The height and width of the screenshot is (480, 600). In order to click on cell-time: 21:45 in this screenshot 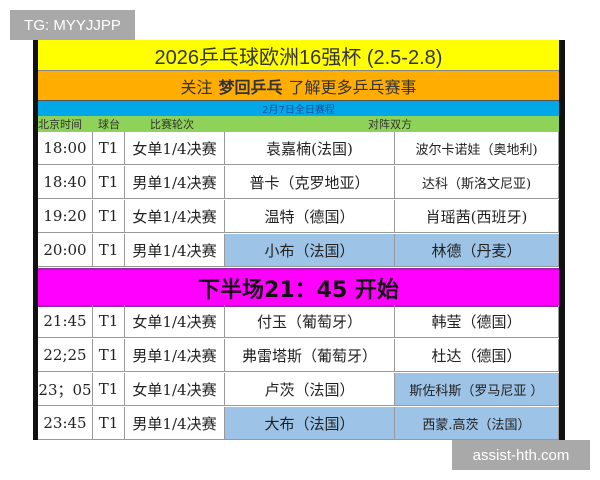, I will do `click(65, 321)`.